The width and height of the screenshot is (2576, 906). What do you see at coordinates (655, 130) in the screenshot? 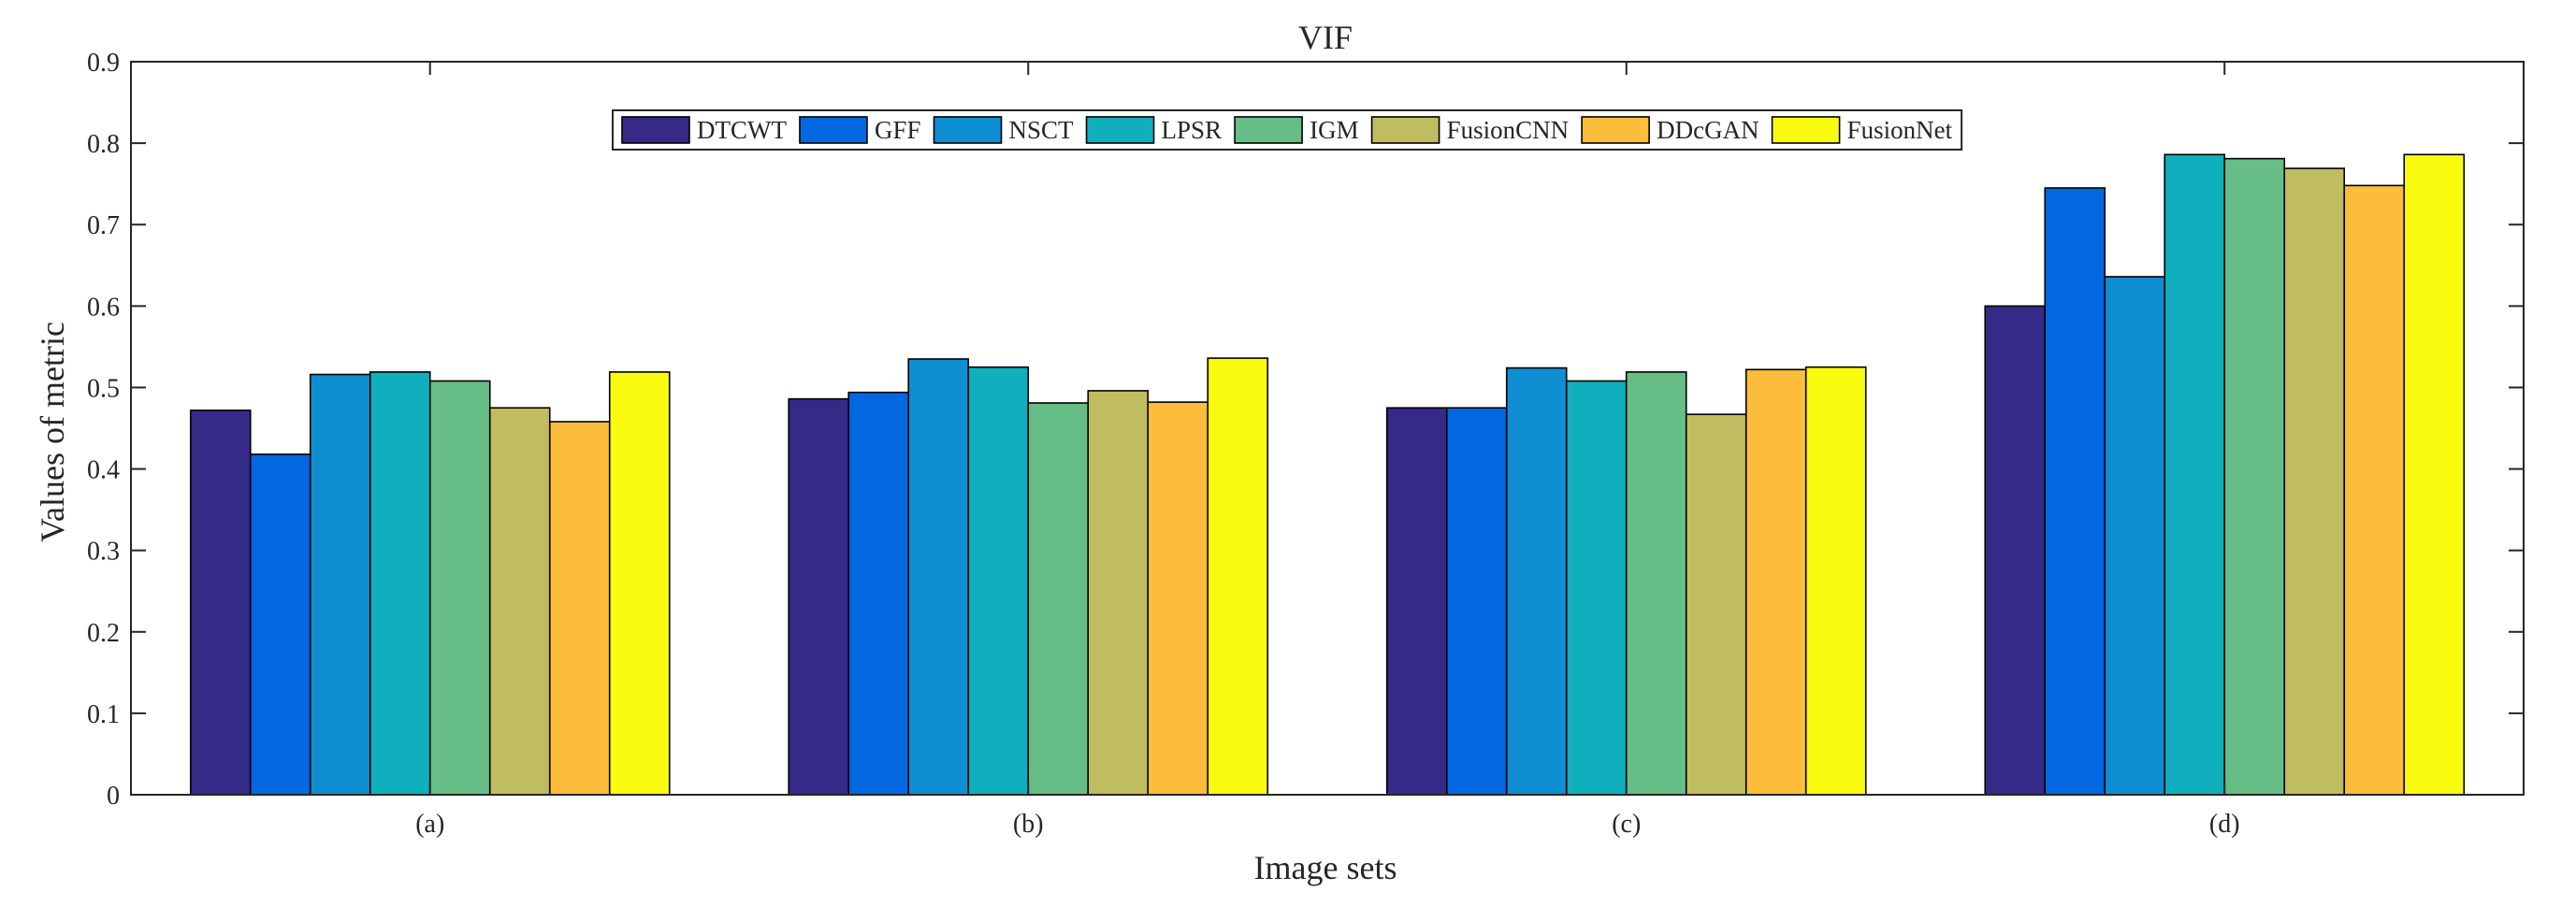
I see `legend-swatch-dtcwt` at bounding box center [655, 130].